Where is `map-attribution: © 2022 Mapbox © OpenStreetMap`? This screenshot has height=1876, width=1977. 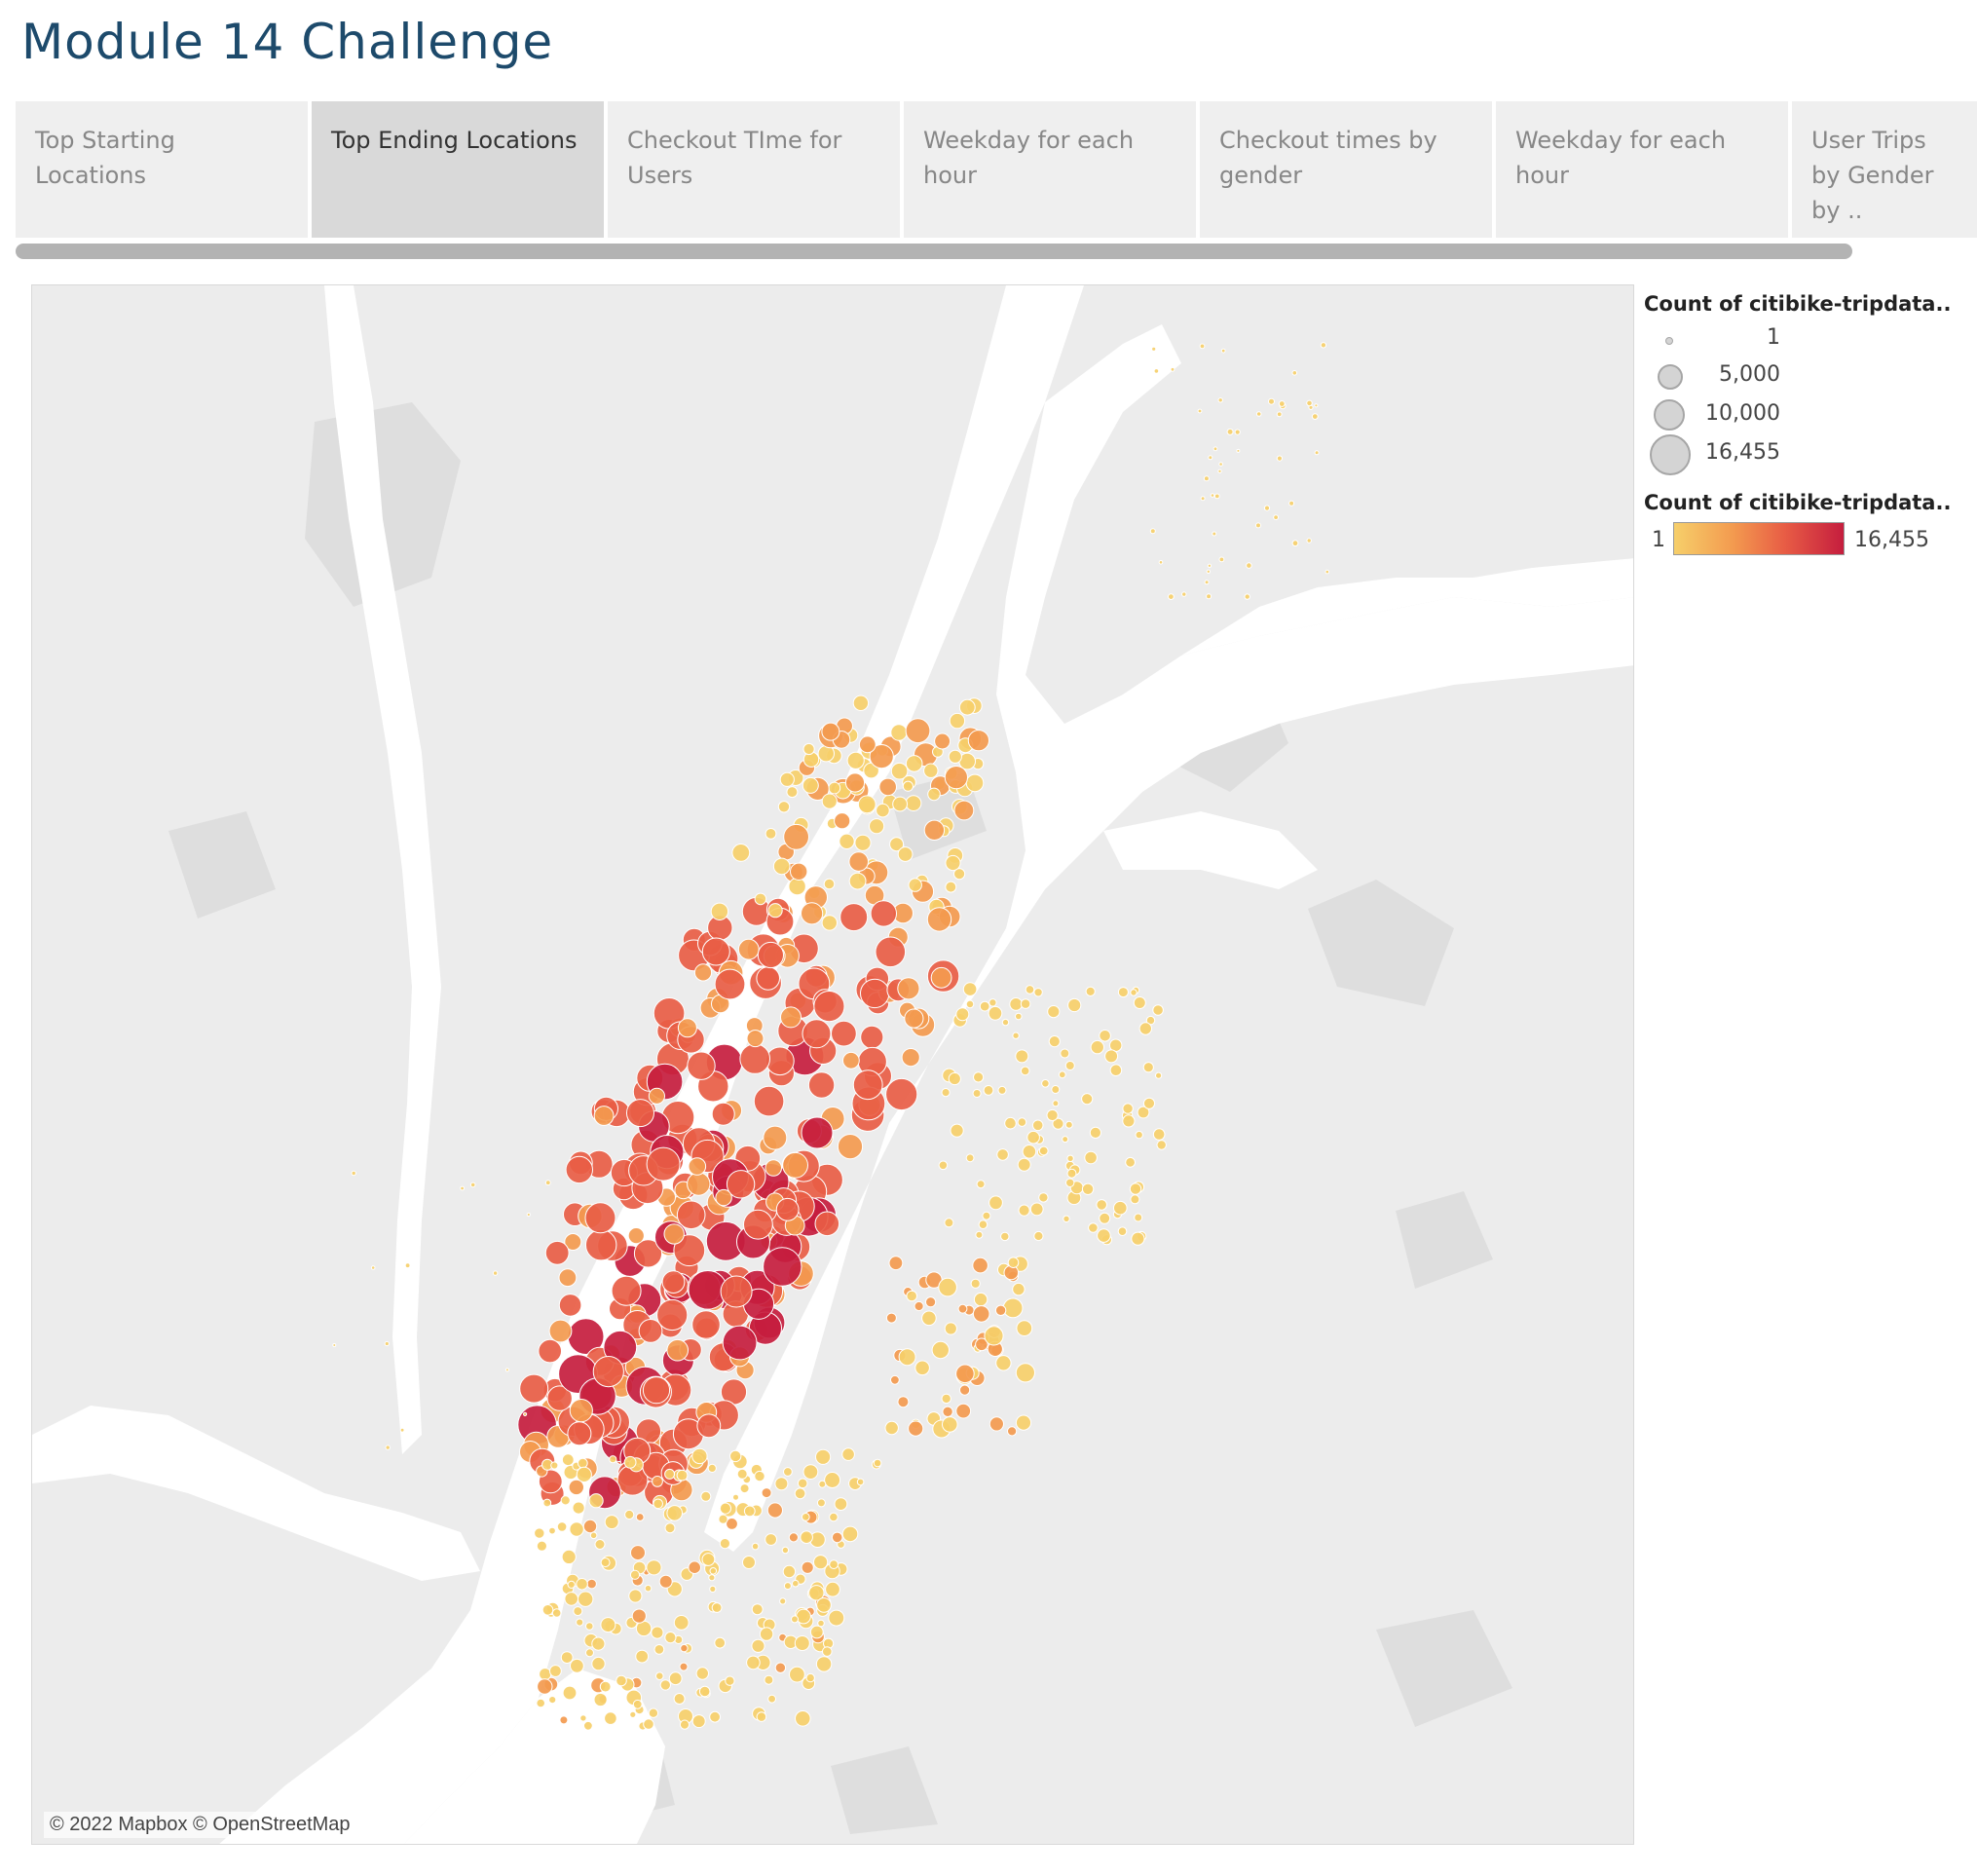 map-attribution: © 2022 Mapbox © OpenStreetMap is located at coordinates (200, 1825).